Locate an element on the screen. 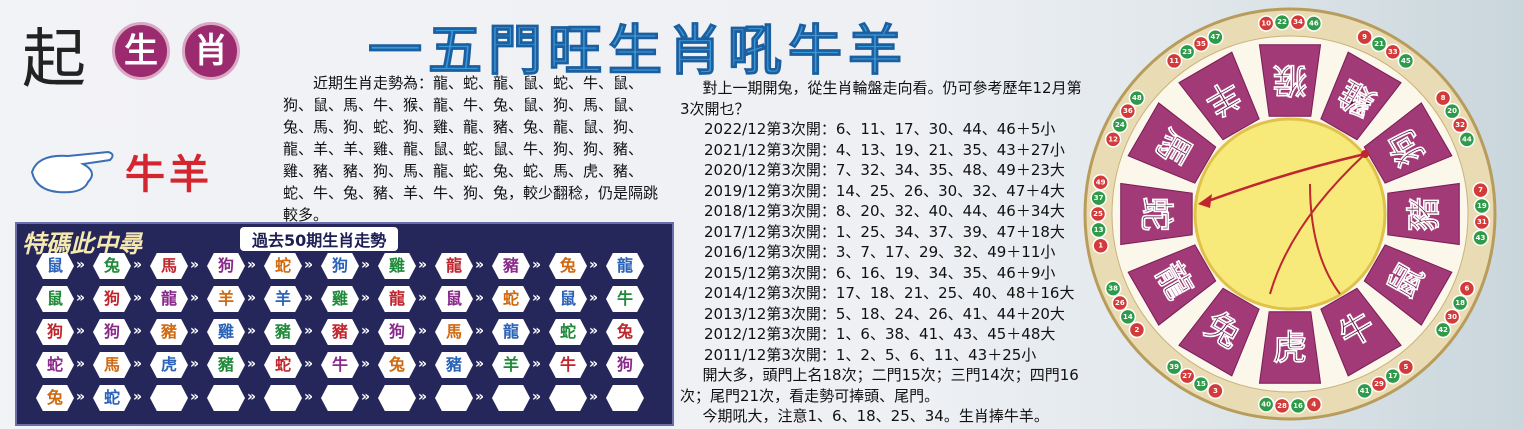 The width and height of the screenshot is (1524, 429). ball-number: 16 is located at coordinates (1298, 406).